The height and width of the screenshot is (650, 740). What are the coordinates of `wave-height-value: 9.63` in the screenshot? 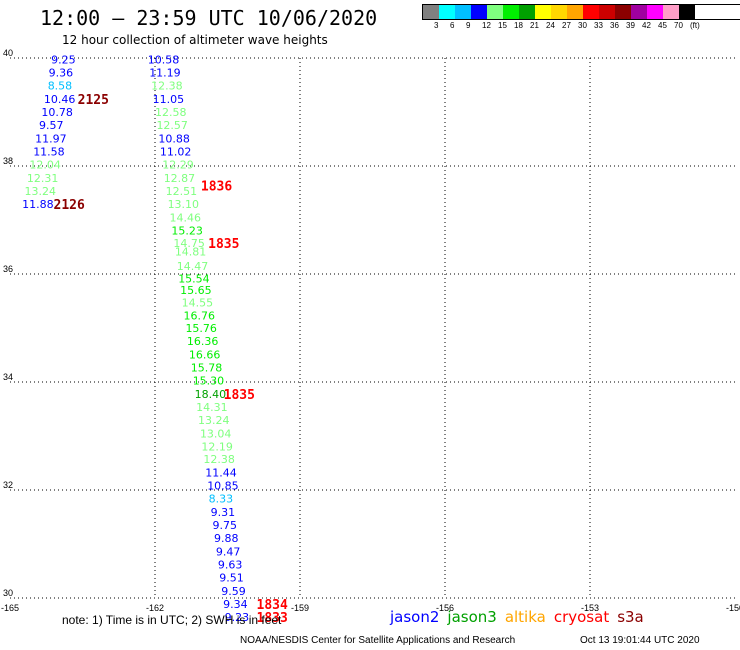 It's located at (230, 565).